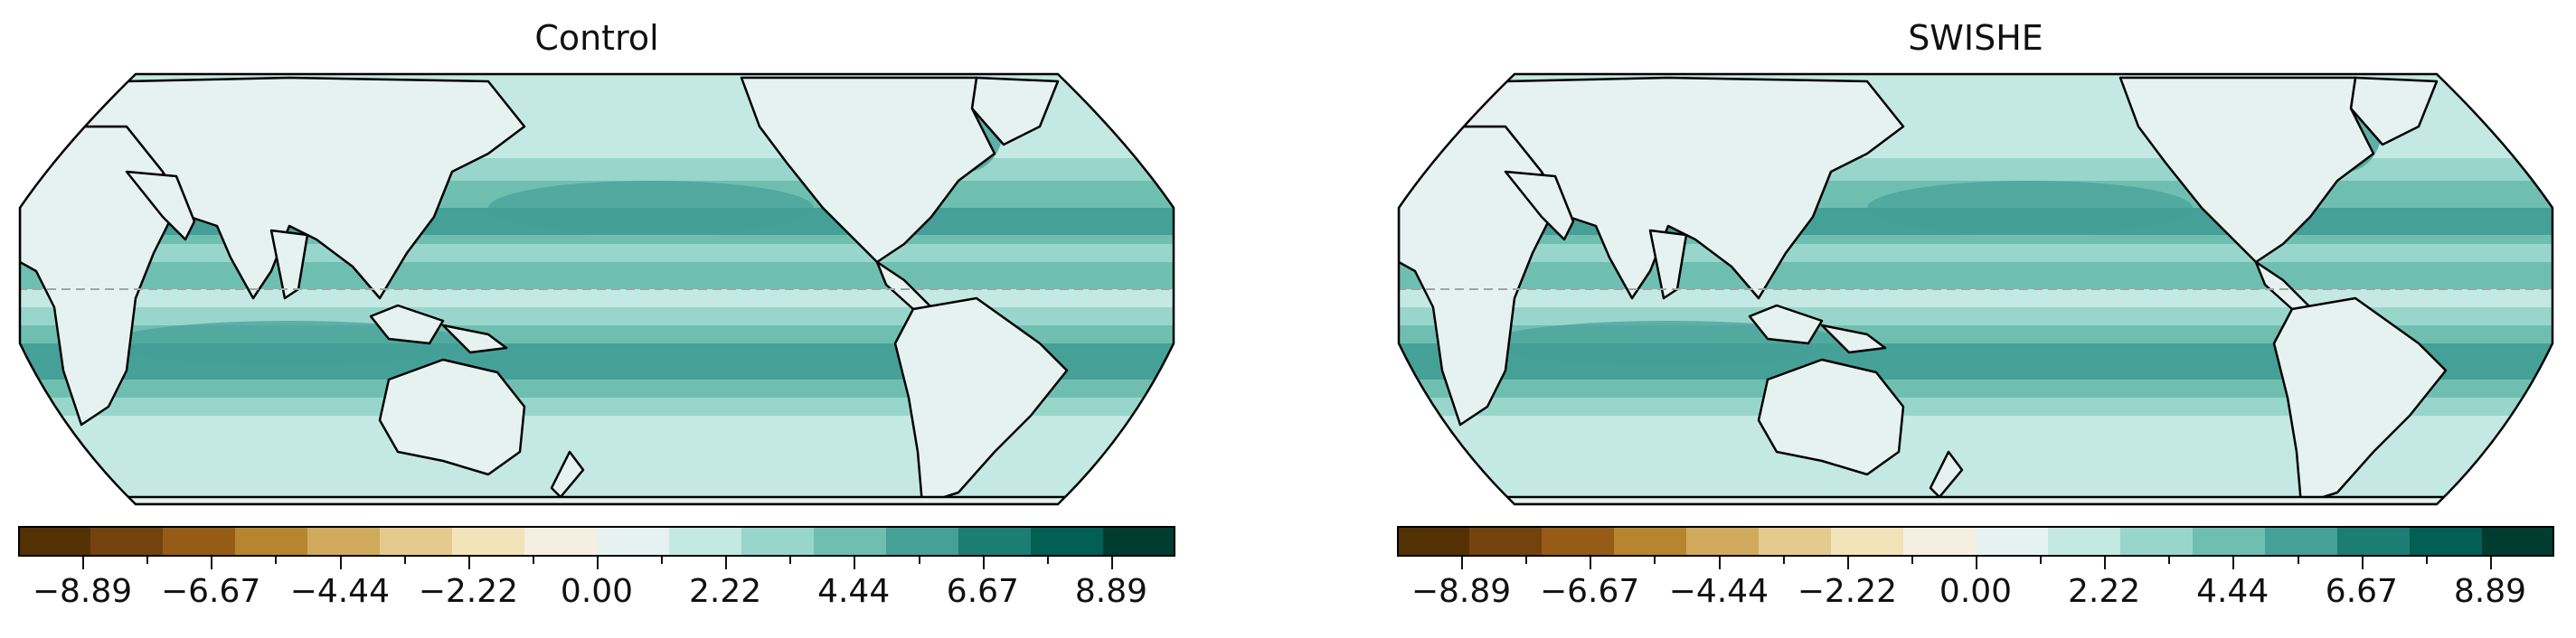 The image size is (2576, 638). What do you see at coordinates (596, 38) in the screenshot?
I see `panel-title: Control` at bounding box center [596, 38].